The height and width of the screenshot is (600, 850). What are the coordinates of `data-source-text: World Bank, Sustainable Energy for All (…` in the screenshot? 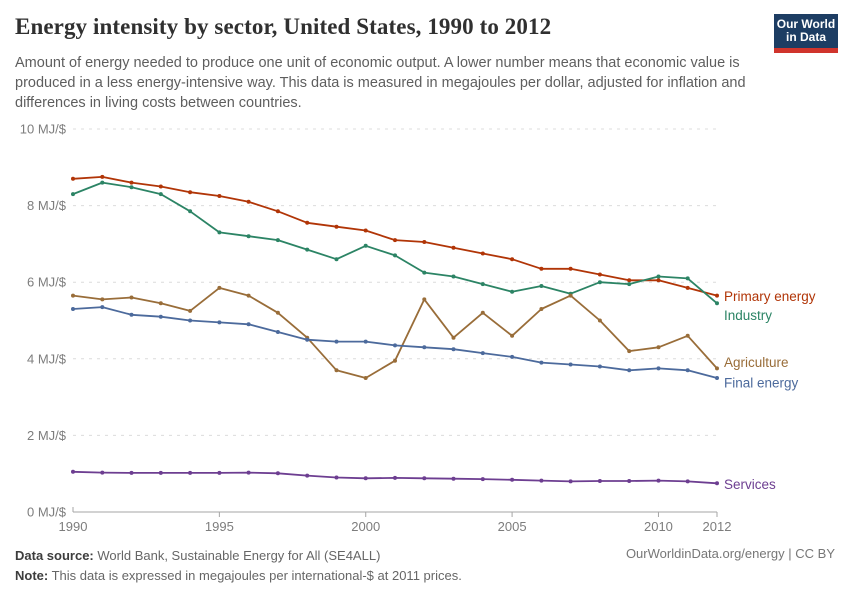 It's located at (239, 555).